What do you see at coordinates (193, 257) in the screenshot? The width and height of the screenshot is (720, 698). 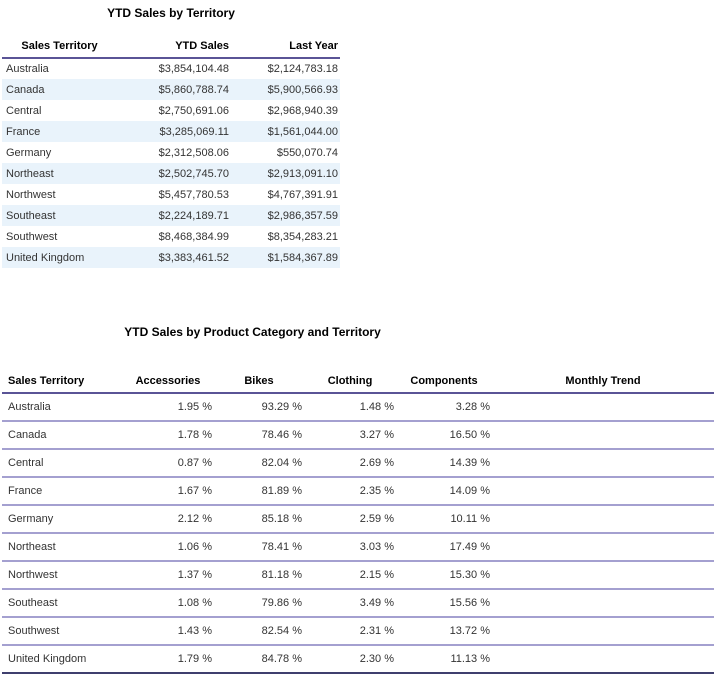 I see `value-cell: $3,383,461.52` at bounding box center [193, 257].